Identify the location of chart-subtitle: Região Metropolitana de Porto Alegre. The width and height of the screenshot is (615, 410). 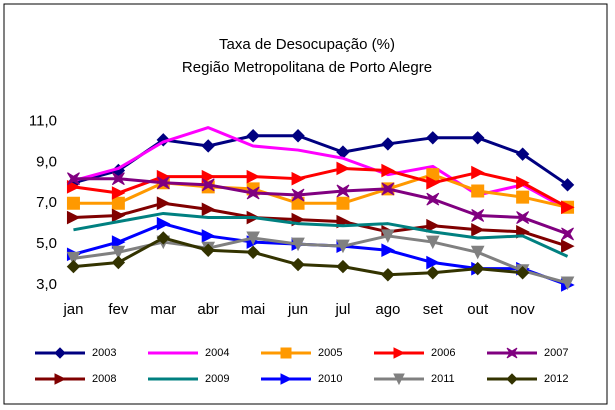
(307, 67).